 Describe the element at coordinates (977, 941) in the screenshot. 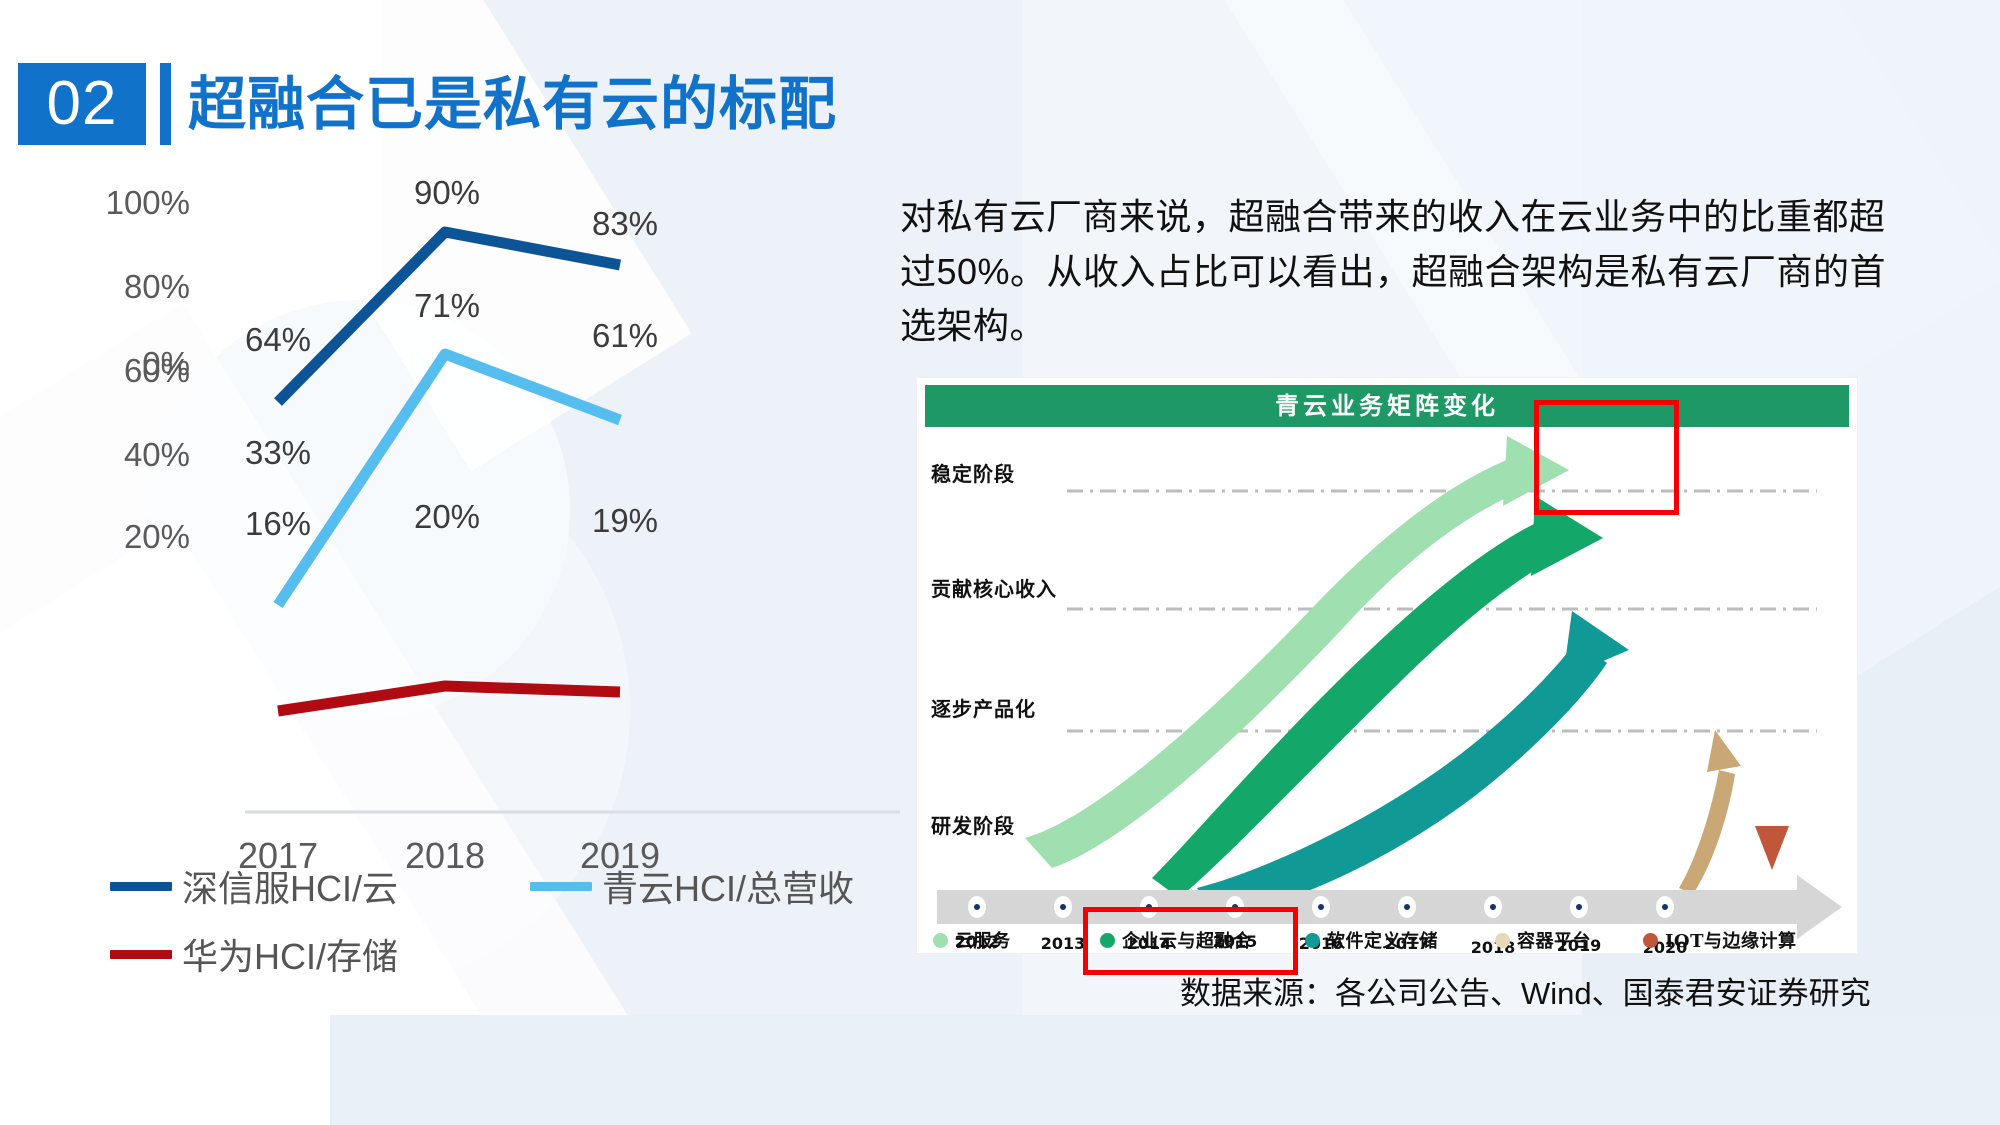

I see `figure-year-2012: 2012` at that location.